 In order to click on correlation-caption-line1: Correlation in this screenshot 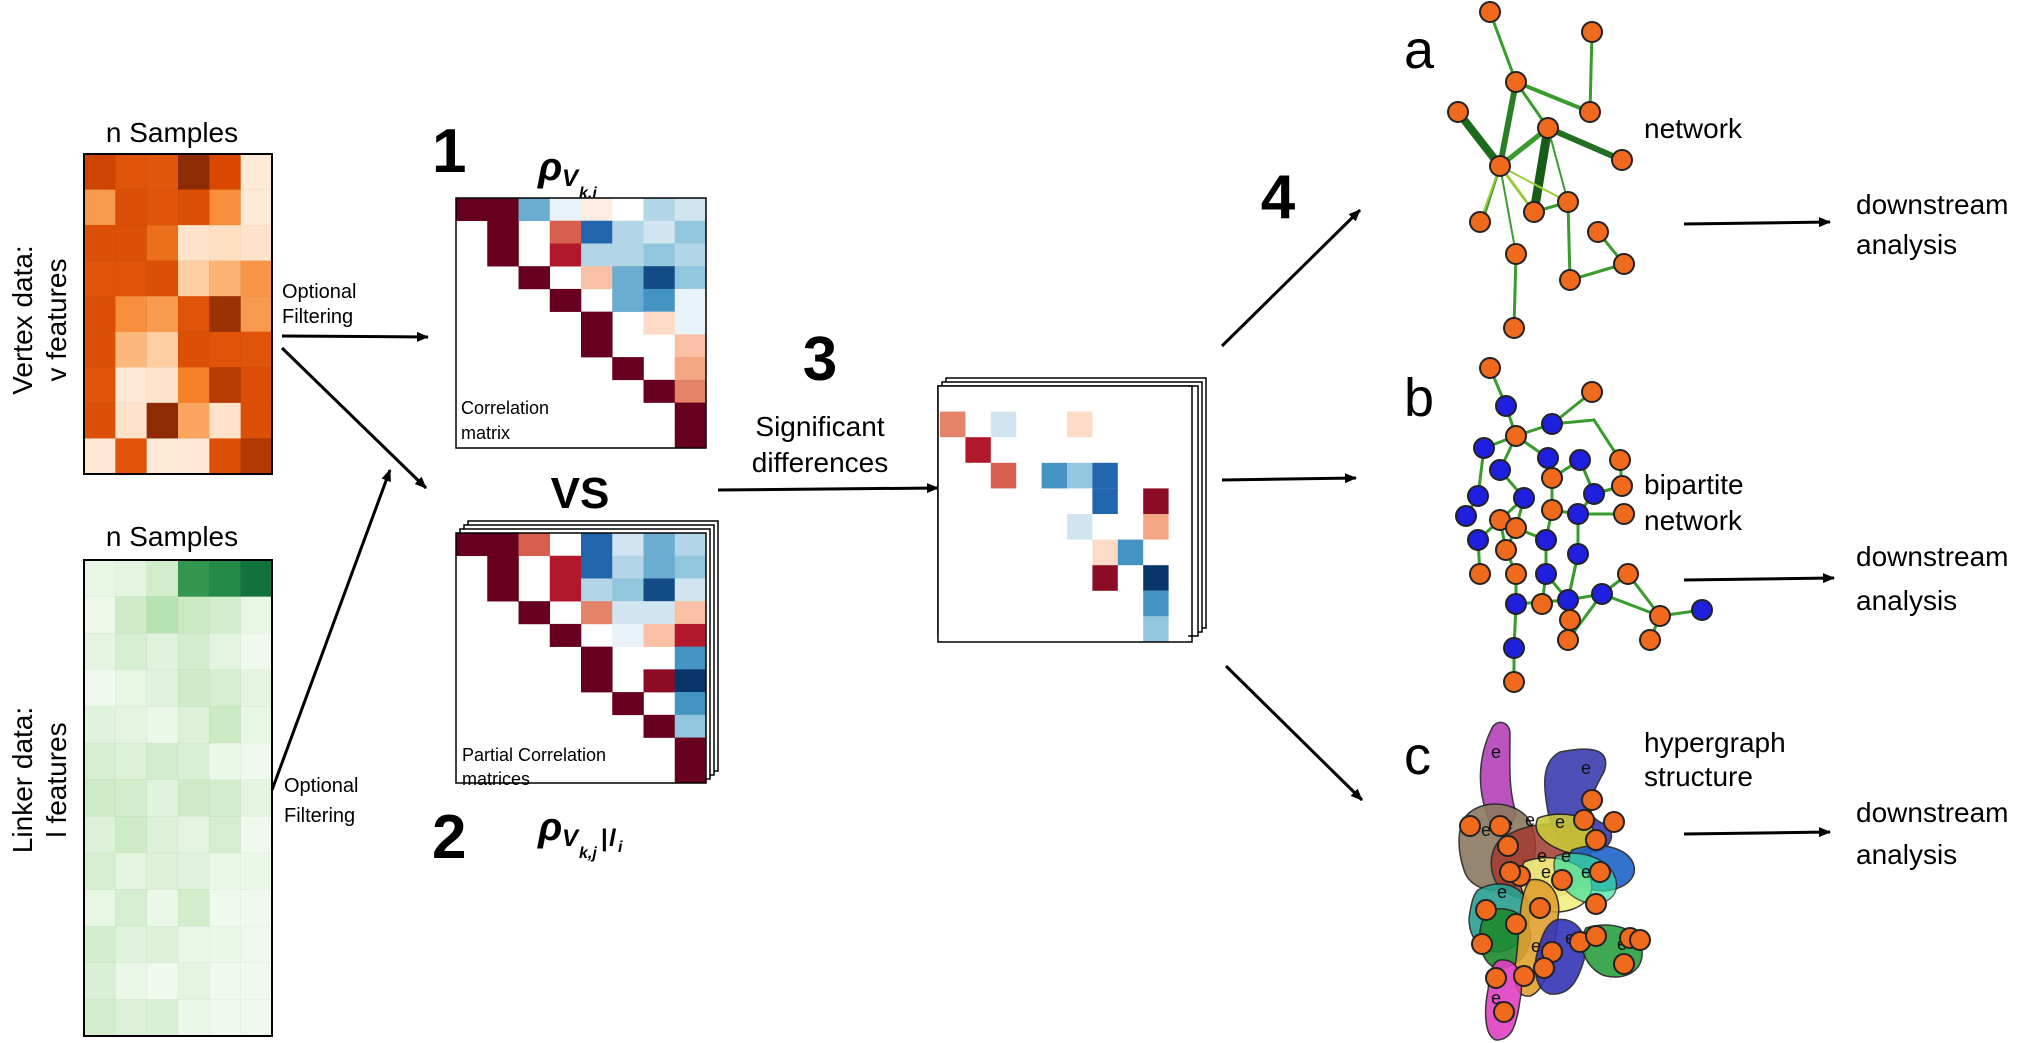, I will do `click(505, 408)`.